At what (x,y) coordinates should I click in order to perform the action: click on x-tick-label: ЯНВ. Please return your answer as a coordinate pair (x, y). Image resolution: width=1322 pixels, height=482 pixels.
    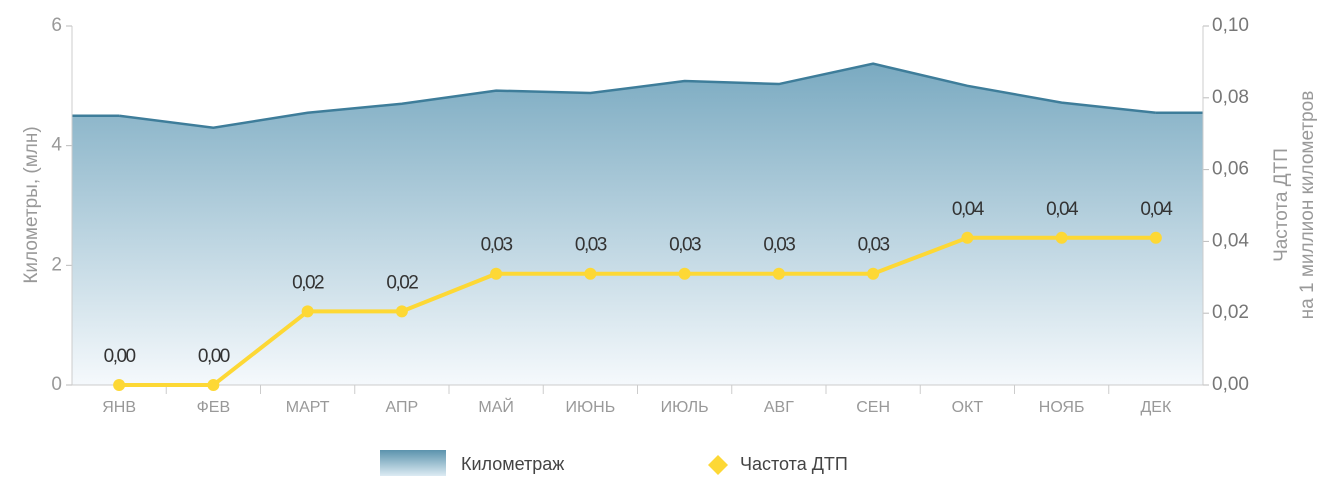
    Looking at the image, I should click on (119, 407).